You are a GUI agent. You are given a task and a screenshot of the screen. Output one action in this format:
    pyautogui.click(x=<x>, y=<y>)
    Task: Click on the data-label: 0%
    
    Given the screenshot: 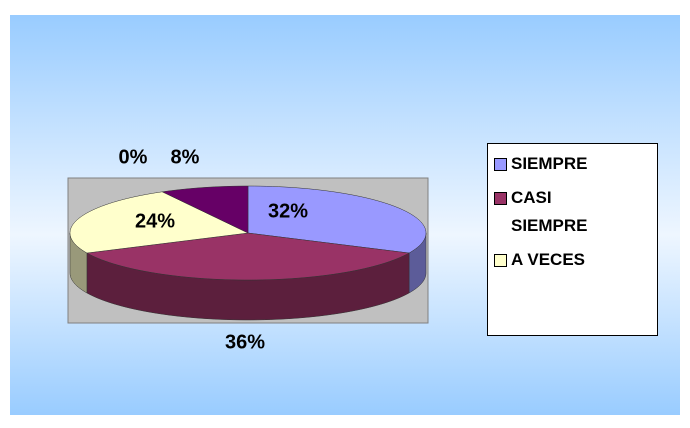 What is the action you would take?
    pyautogui.click(x=133, y=157)
    